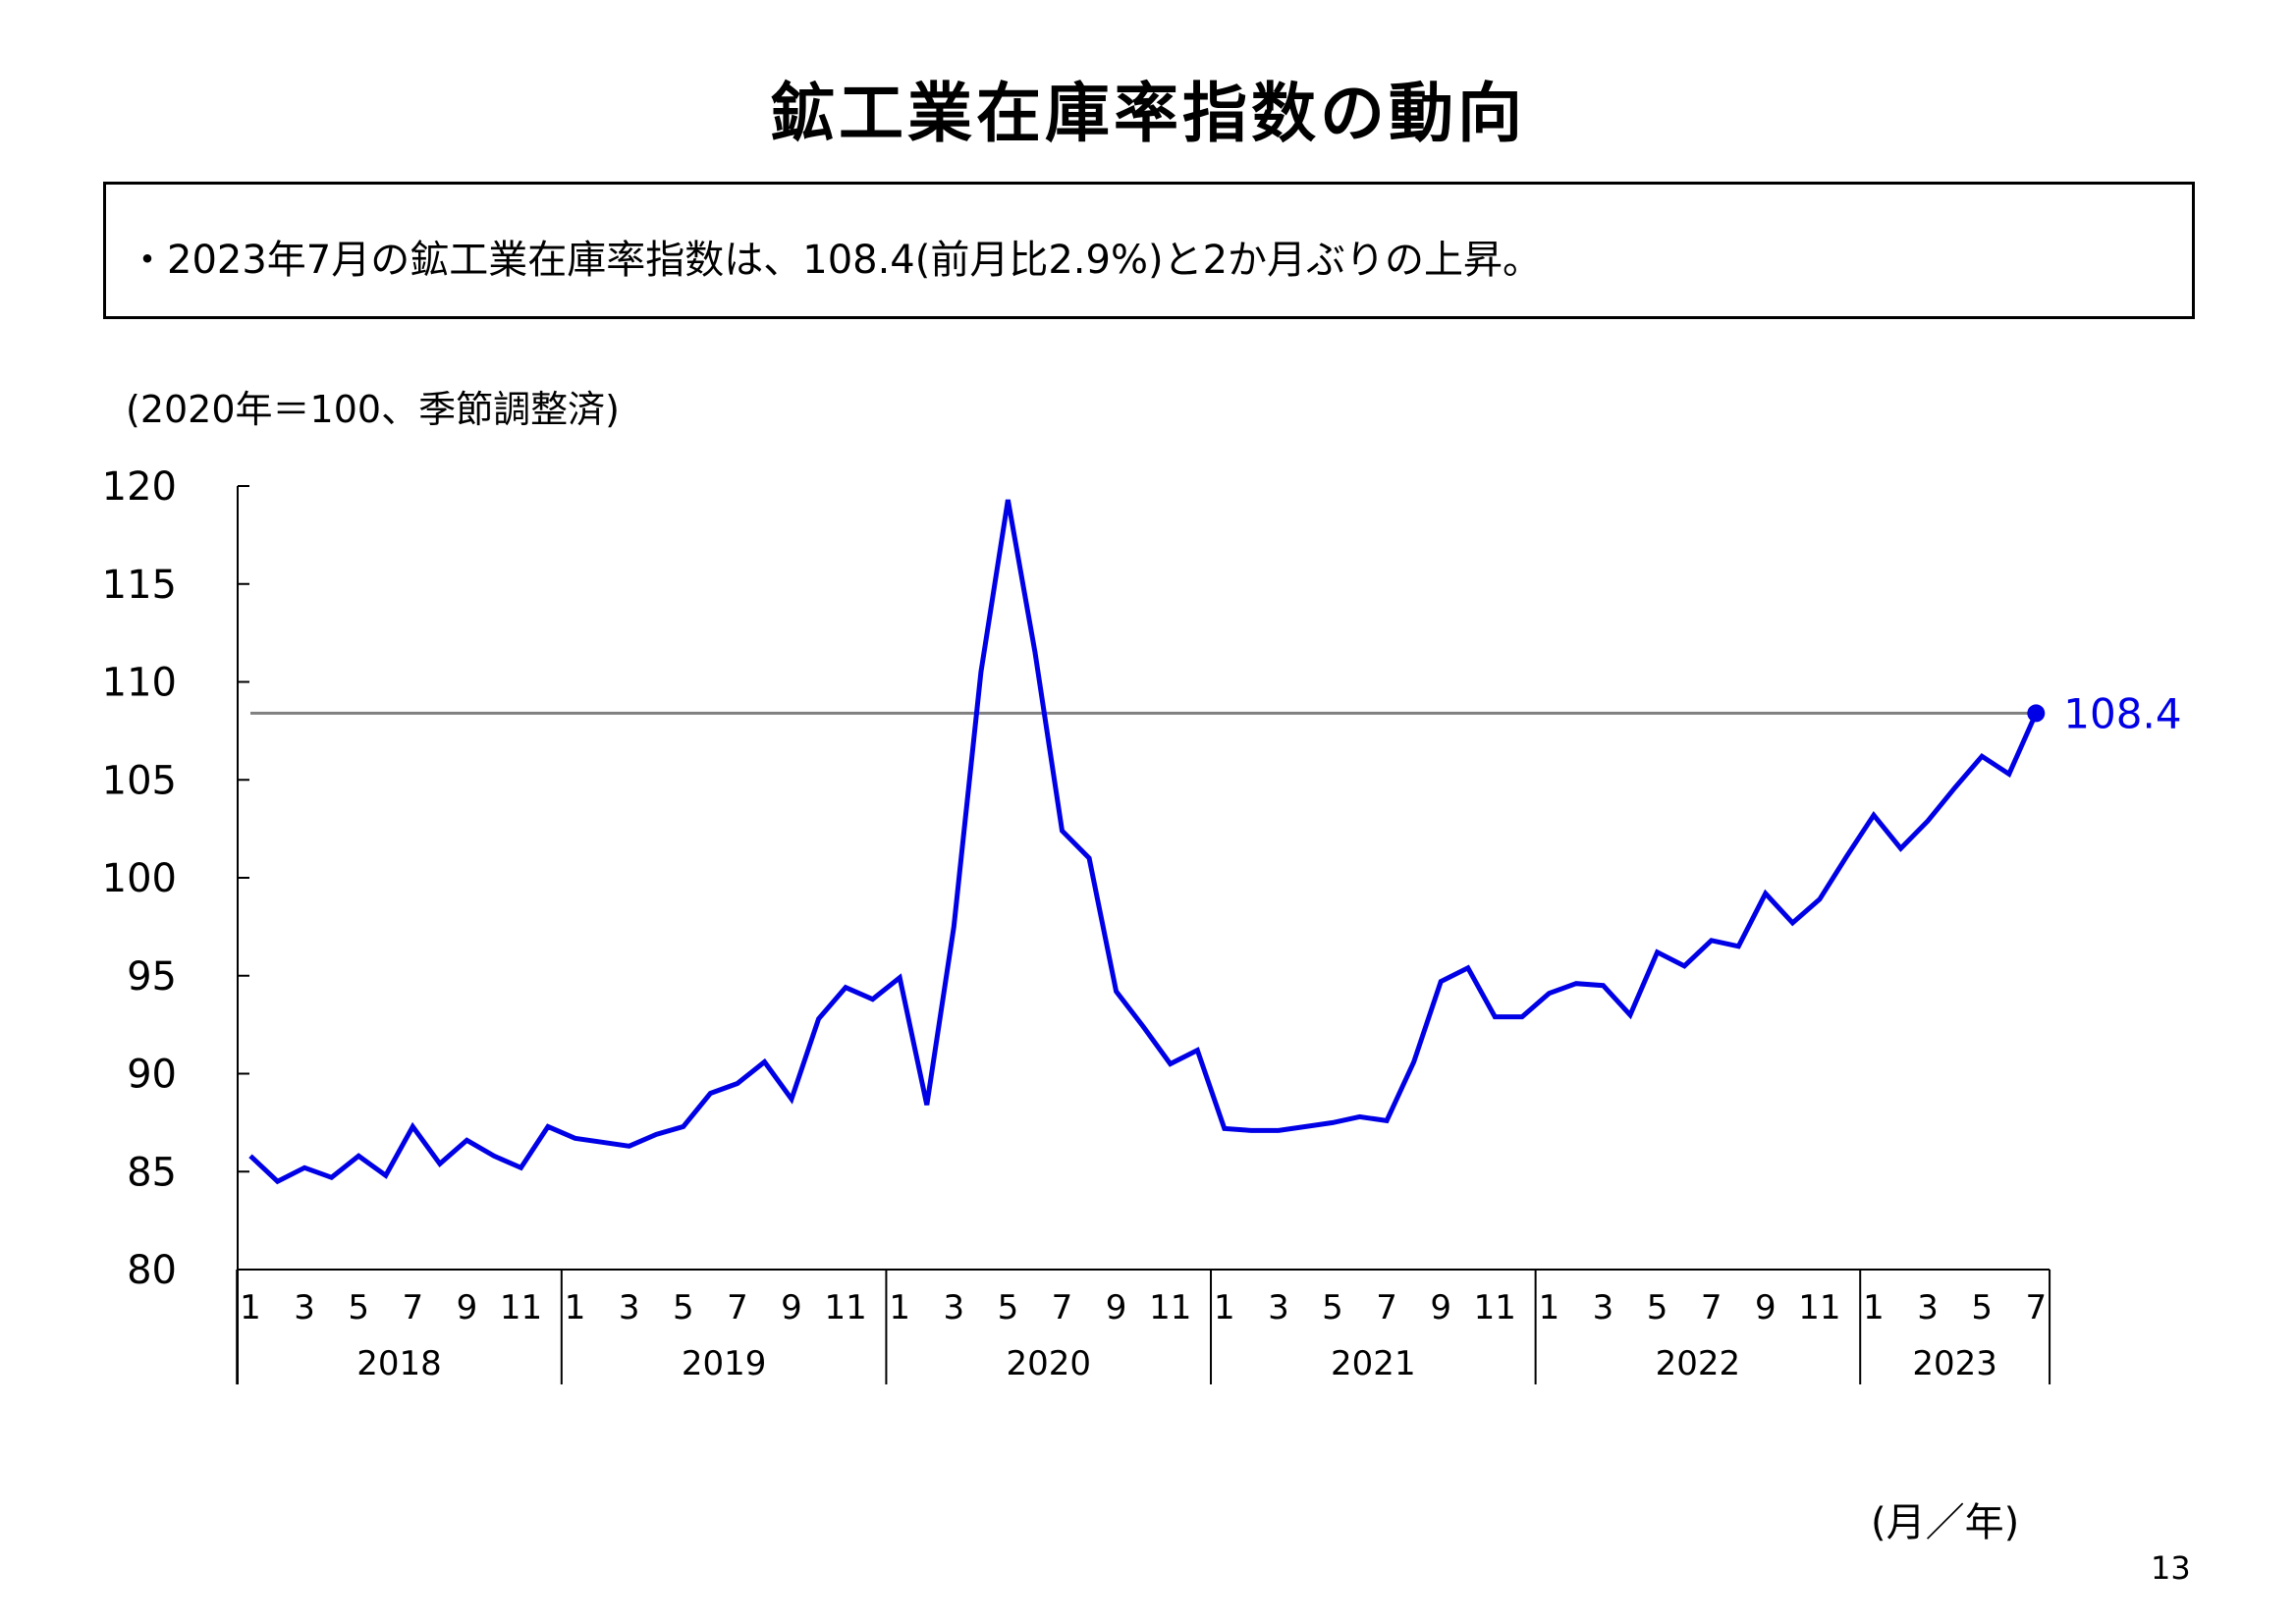 The width and height of the screenshot is (2296, 1624). Describe the element at coordinates (2036, 713) in the screenshot. I see `last-point-marker` at that location.